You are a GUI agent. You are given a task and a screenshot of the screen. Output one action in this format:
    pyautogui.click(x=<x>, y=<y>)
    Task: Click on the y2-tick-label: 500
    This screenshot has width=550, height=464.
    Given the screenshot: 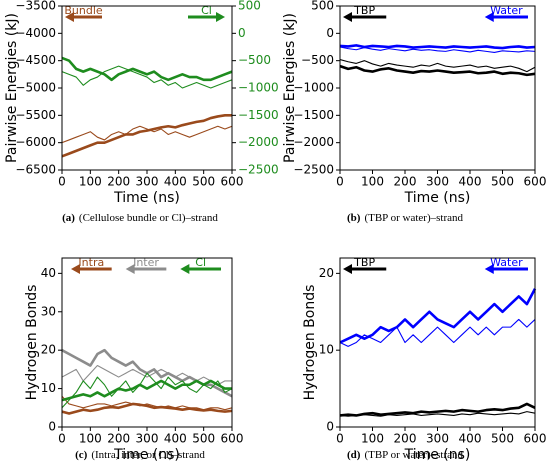 What is the action you would take?
    pyautogui.click(x=249, y=6)
    